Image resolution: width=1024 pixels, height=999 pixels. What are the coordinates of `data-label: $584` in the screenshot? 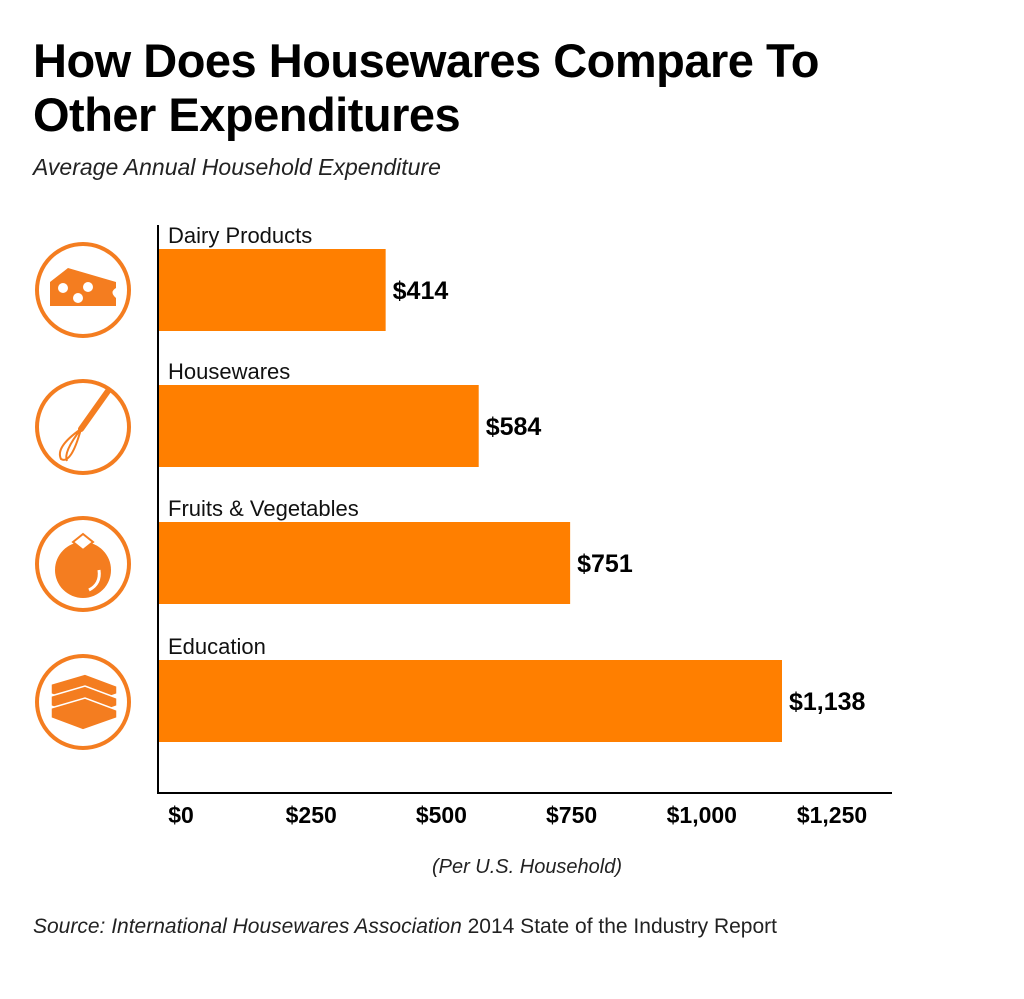 It's located at (514, 427).